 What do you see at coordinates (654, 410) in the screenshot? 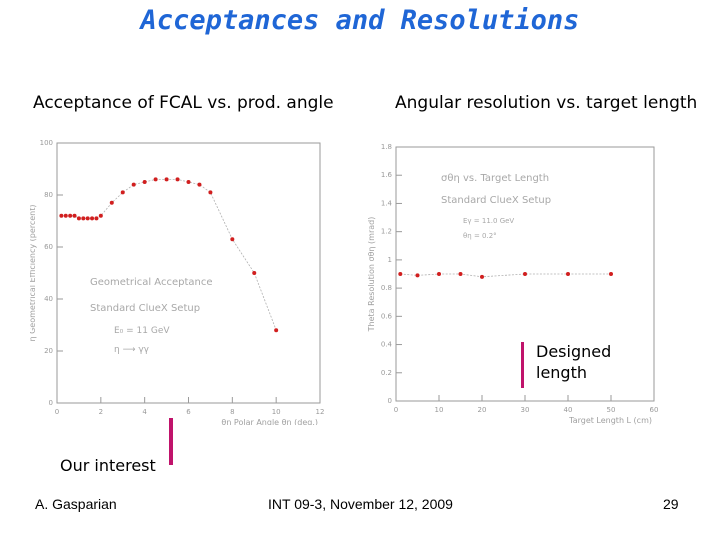
I see `x-tick-label: 60` at bounding box center [654, 410].